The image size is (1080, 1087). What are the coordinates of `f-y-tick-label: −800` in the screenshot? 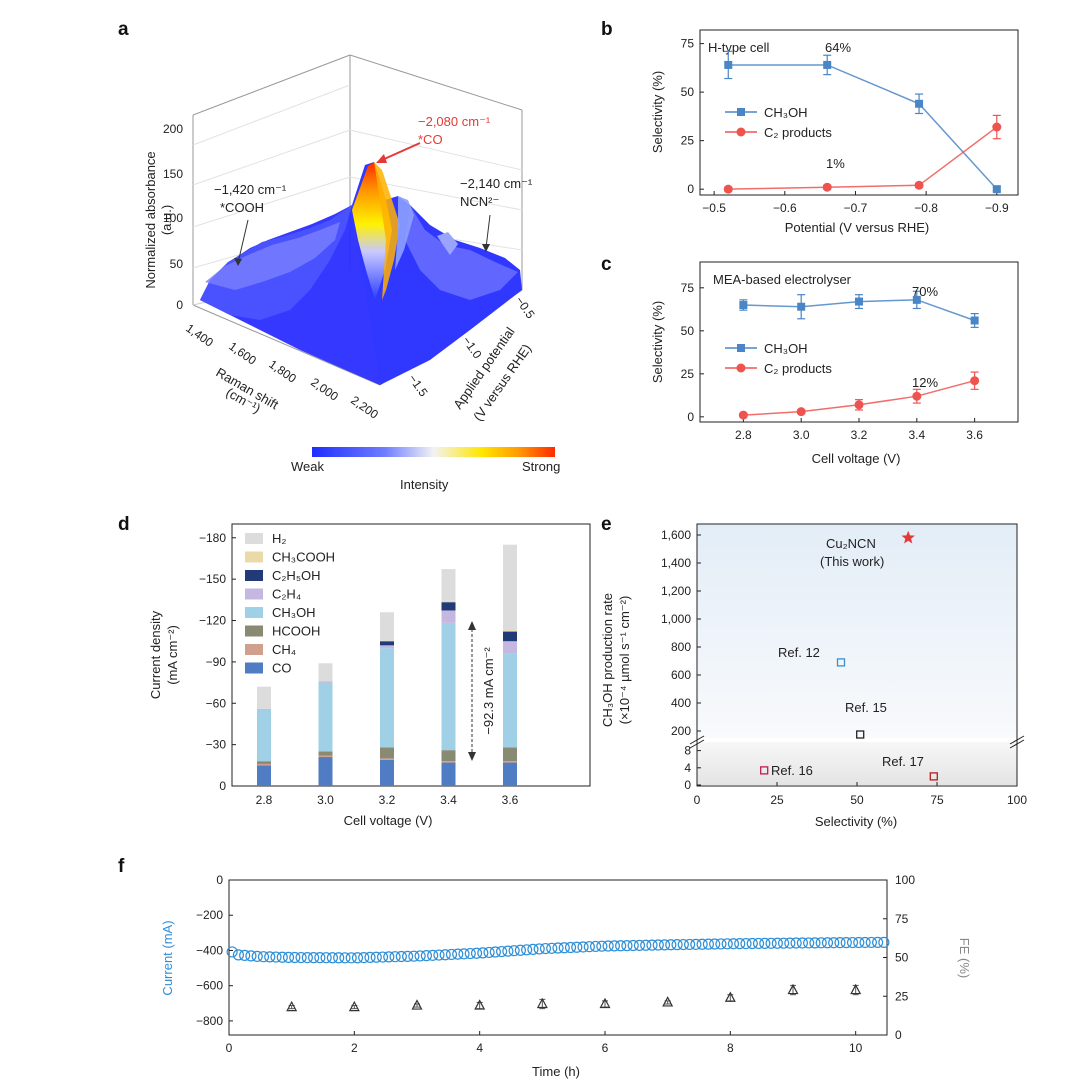 It's located at (209, 1021).